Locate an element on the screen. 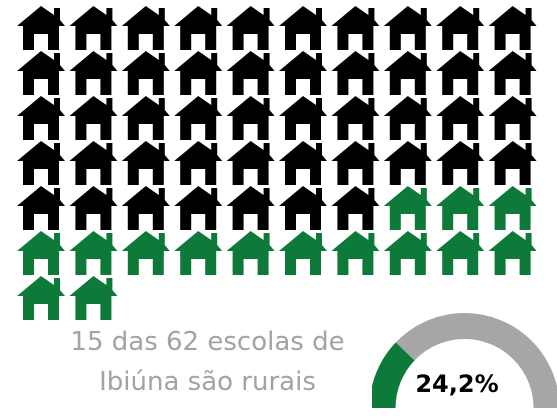  rural-share-gauge: 24,2% is located at coordinates (464, 361).